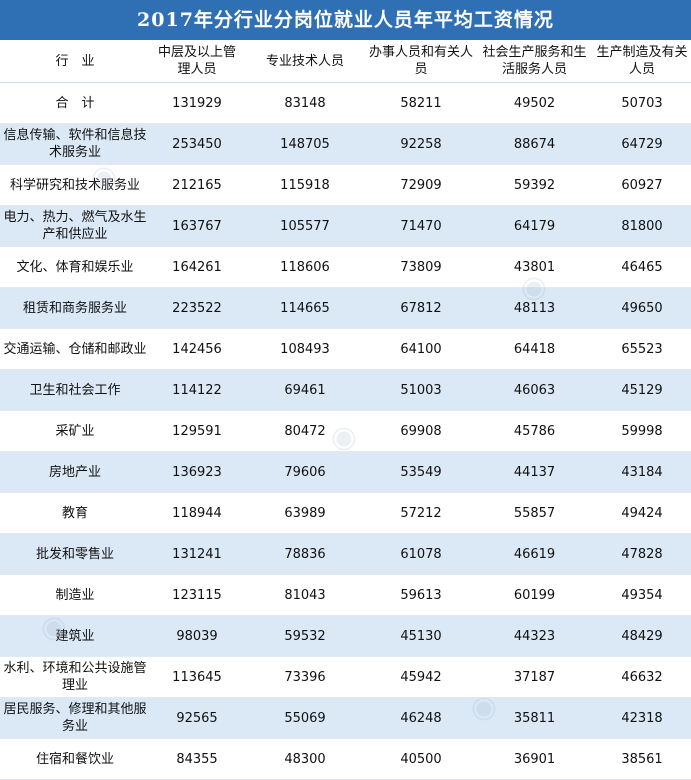 This screenshot has height=780, width=691. I want to click on salary-cell: 79606, so click(305, 472).